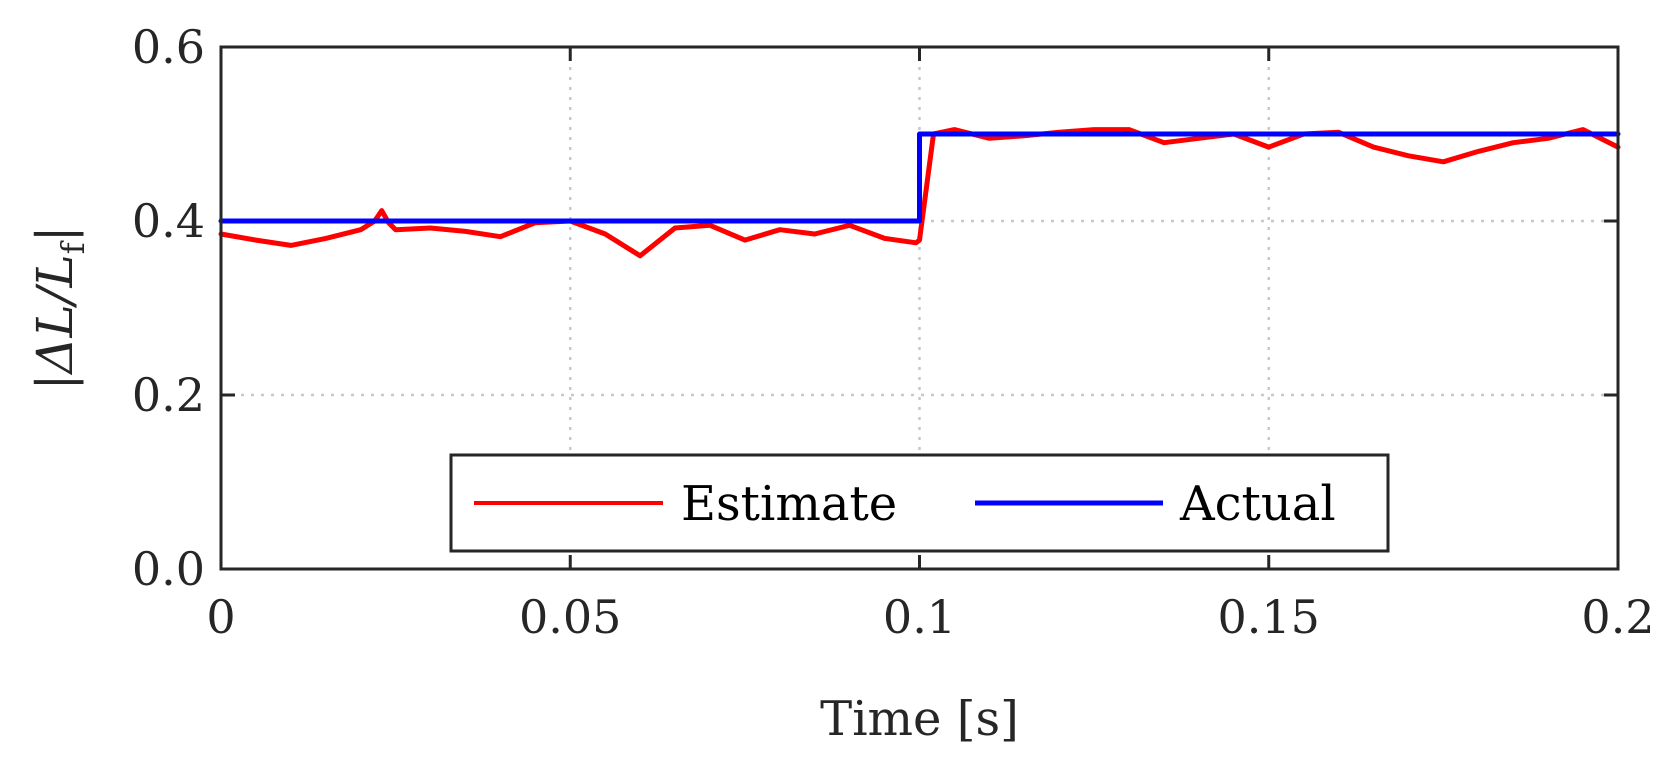 Image resolution: width=1668 pixels, height=771 pixels. Describe the element at coordinates (1257, 504) in the screenshot. I see `legend-label-actual: Actual` at that location.